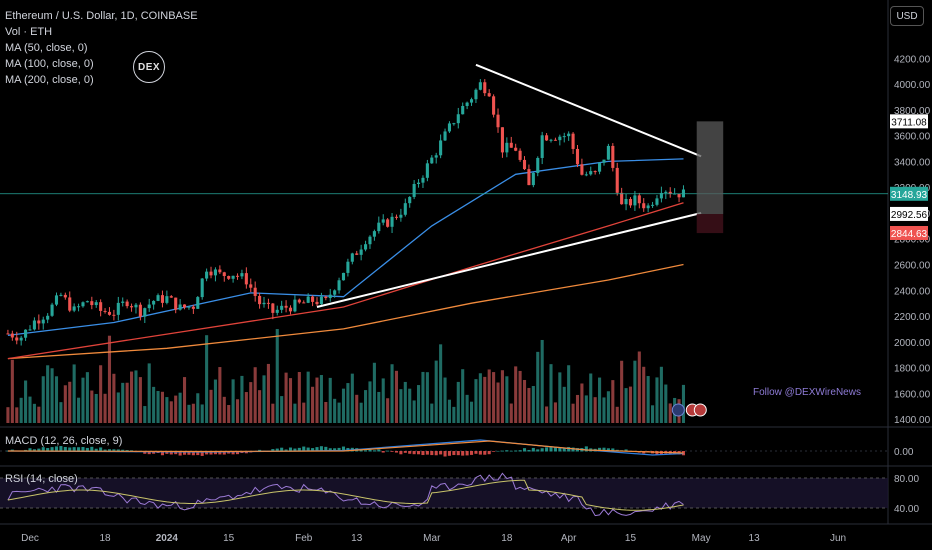 Image resolution: width=932 pixels, height=550 pixels. Describe the element at coordinates (101, 16) in the screenshot. I see `symbol-title: Ethereum / U.S. Dollar, 1D, COINBASE` at that location.